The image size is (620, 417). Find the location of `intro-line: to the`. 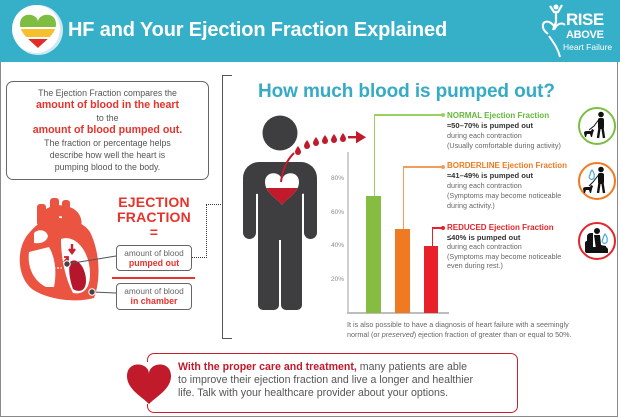

intro-line: to the is located at coordinates (107, 117).